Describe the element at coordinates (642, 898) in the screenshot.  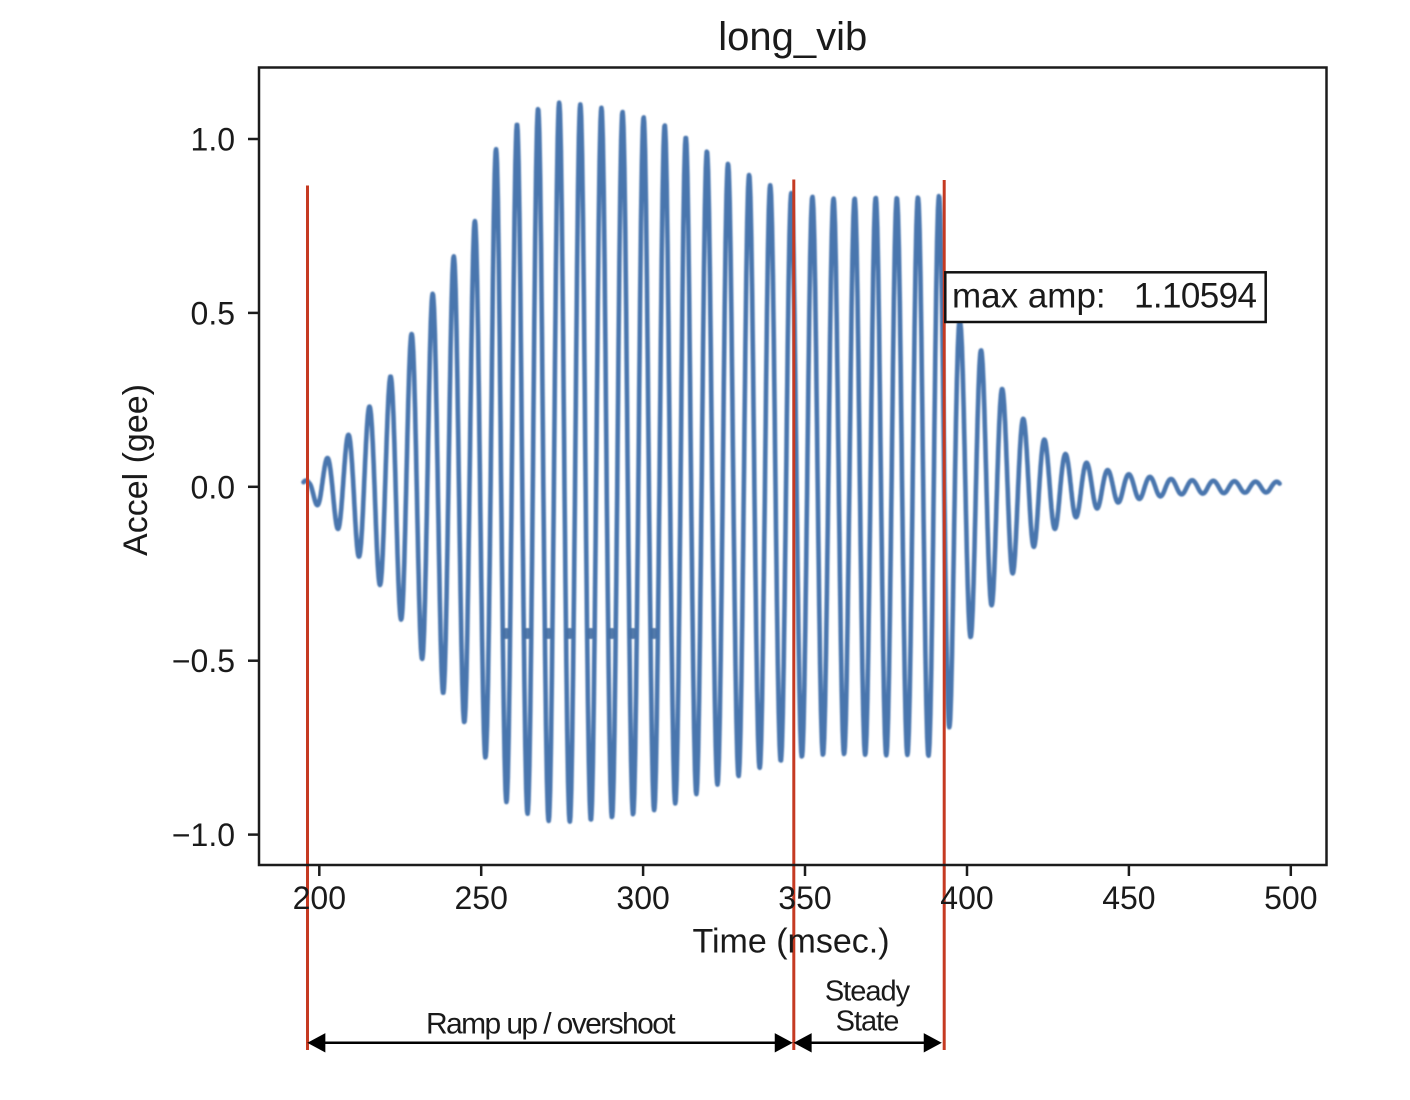
I see `svg-text: 300` at that location.